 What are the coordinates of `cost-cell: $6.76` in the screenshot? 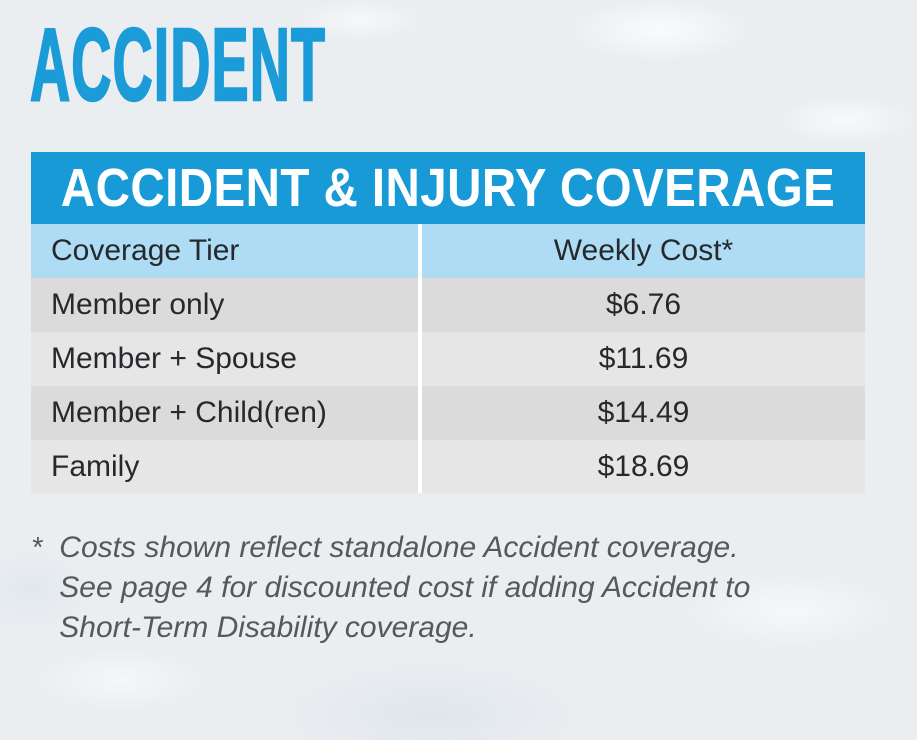 It's located at (643, 305).